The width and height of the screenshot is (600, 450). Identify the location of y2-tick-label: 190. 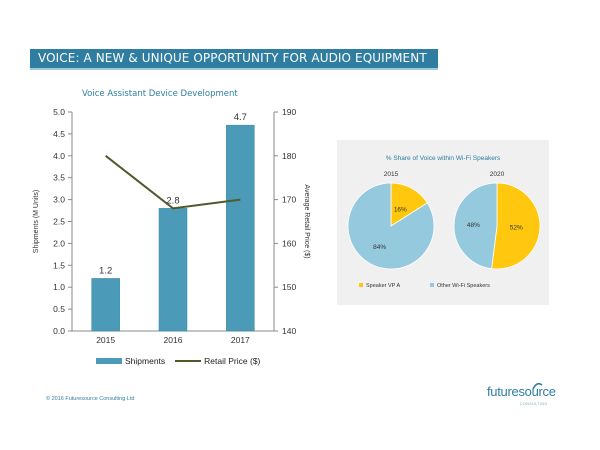
(289, 112).